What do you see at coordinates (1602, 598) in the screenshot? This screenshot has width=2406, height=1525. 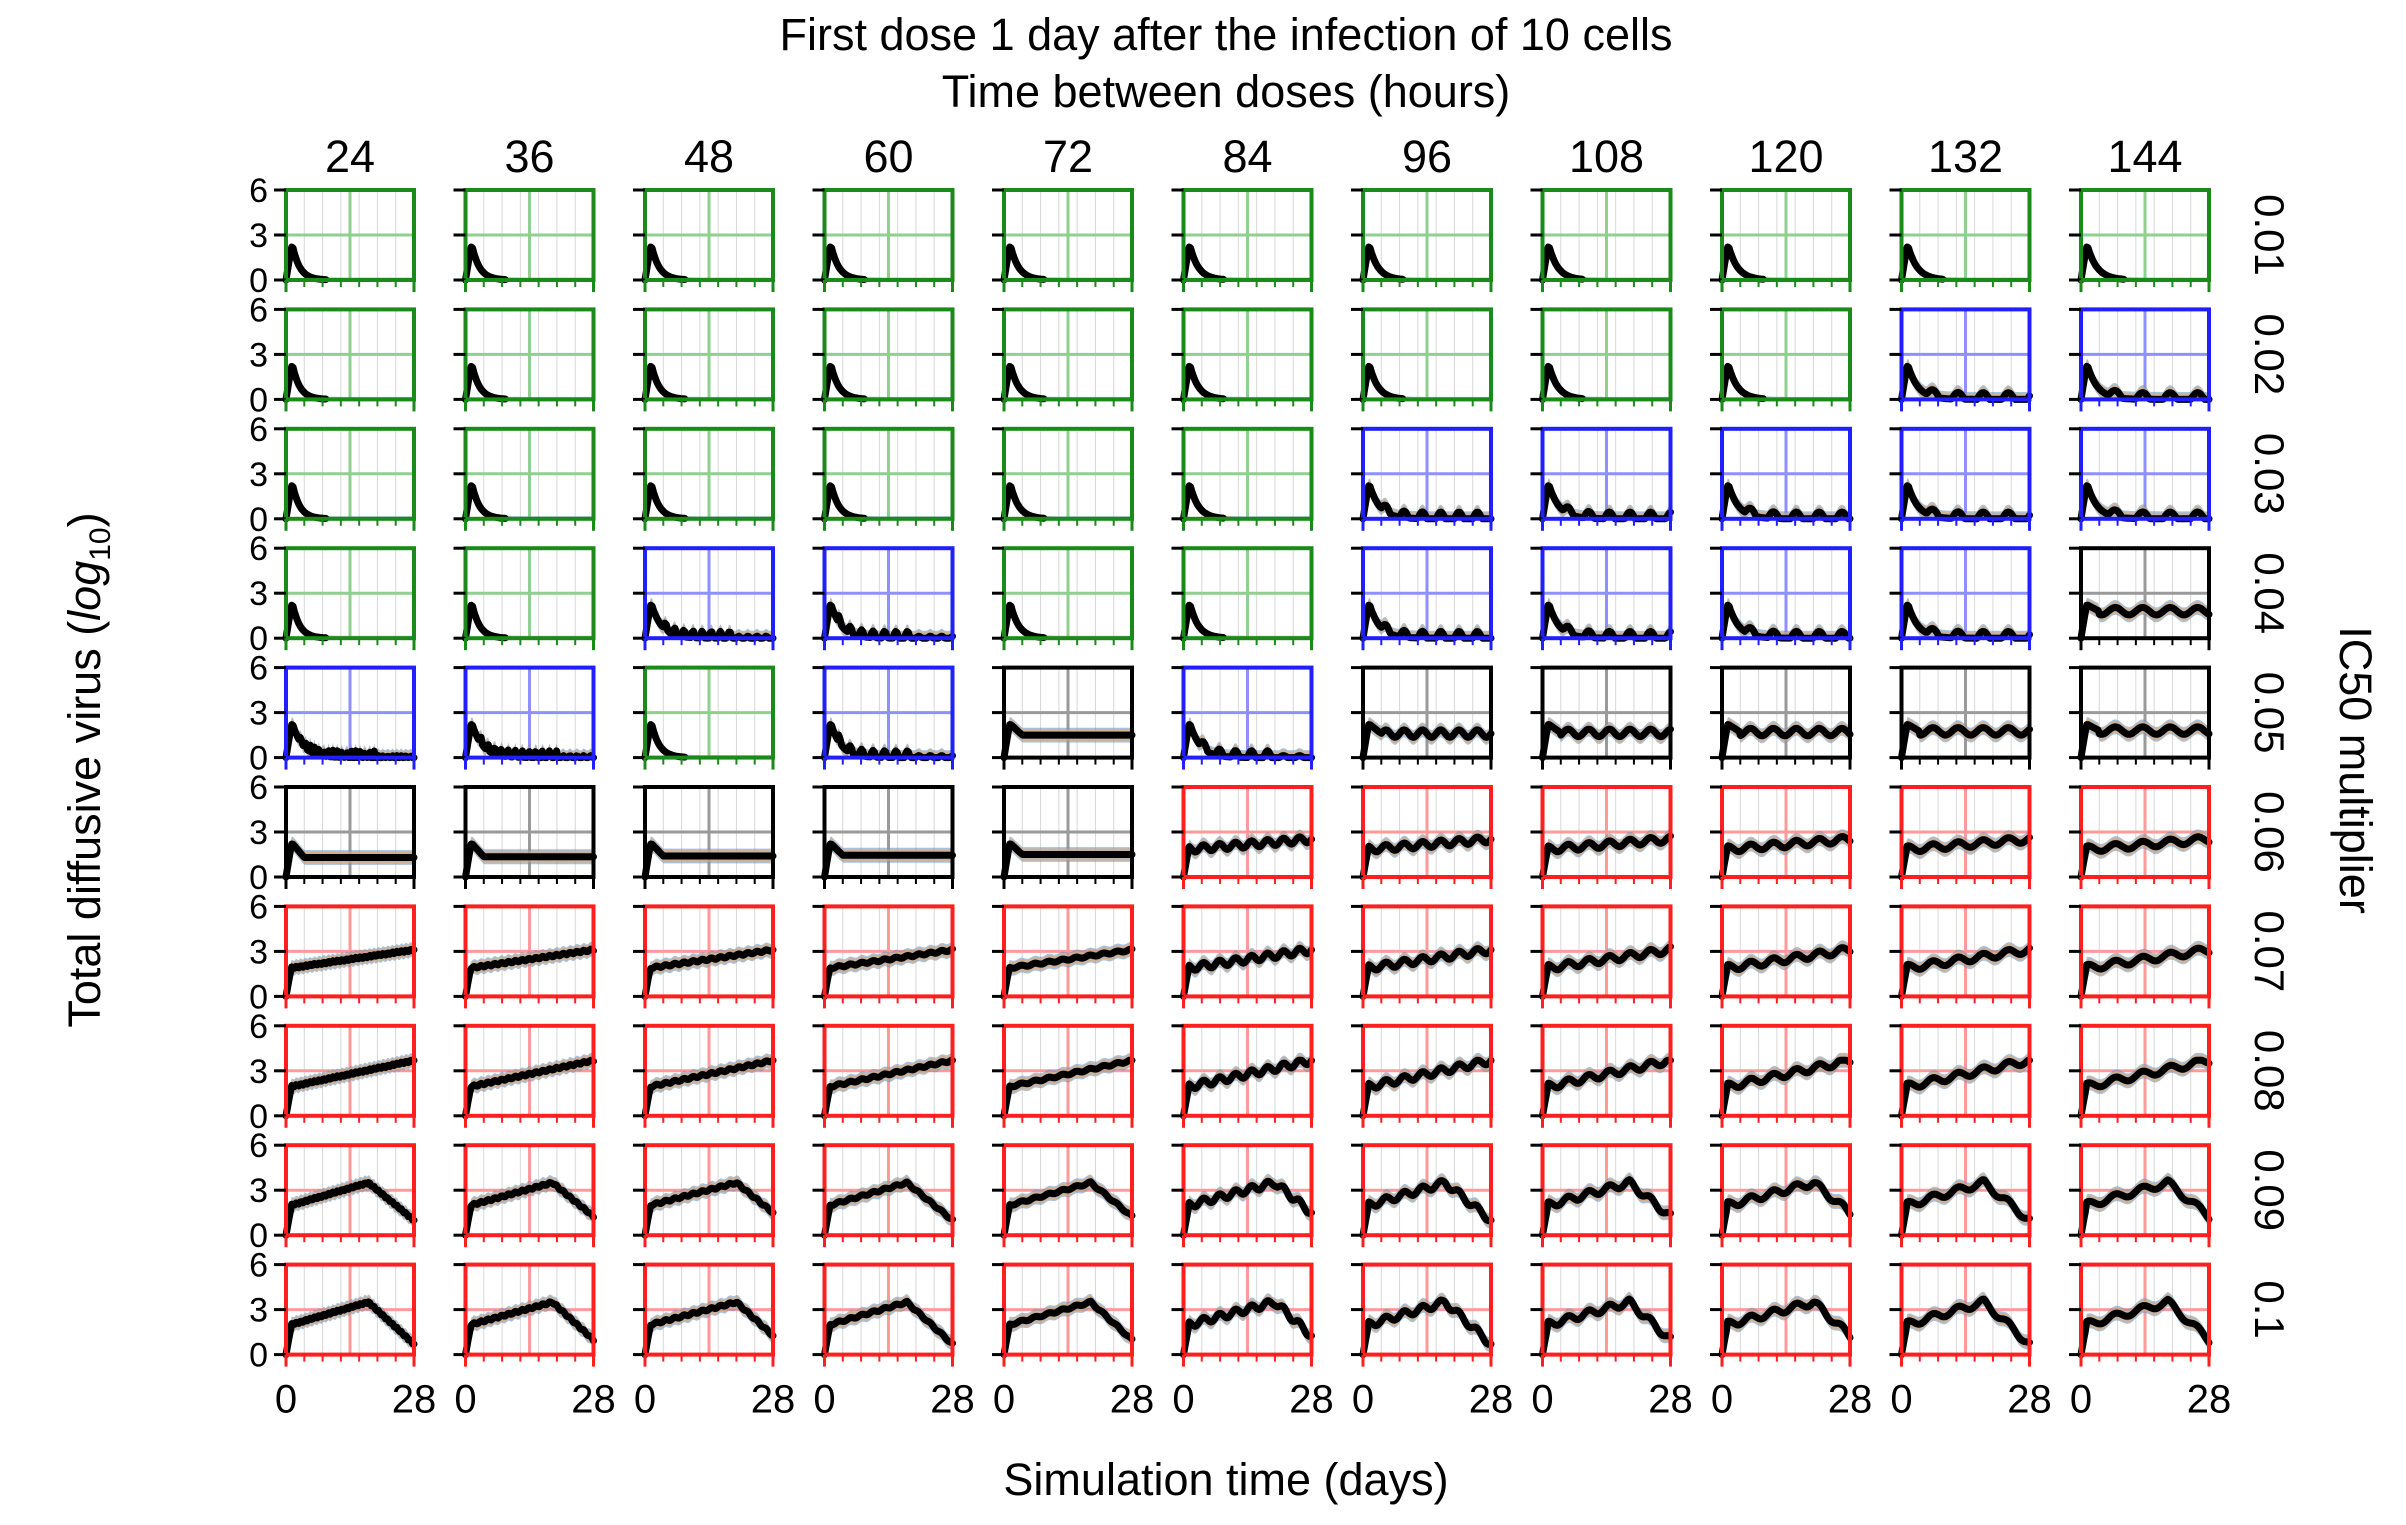 I see `panel-ic50-0.04-interval-108` at bounding box center [1602, 598].